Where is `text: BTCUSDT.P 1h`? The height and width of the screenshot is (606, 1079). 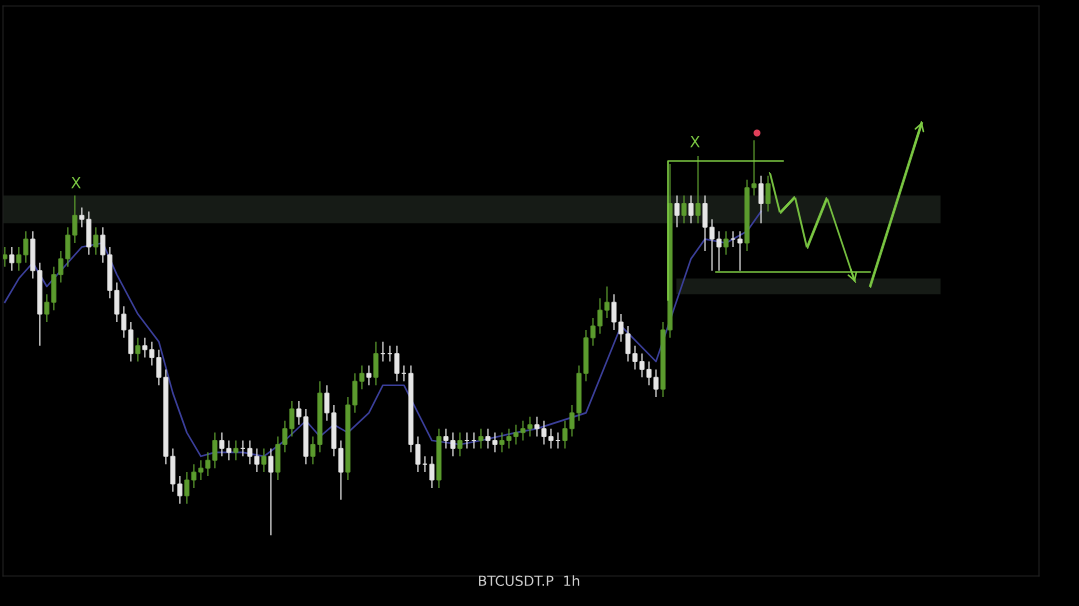 text: BTCUSDT.P 1h is located at coordinates (529, 581).